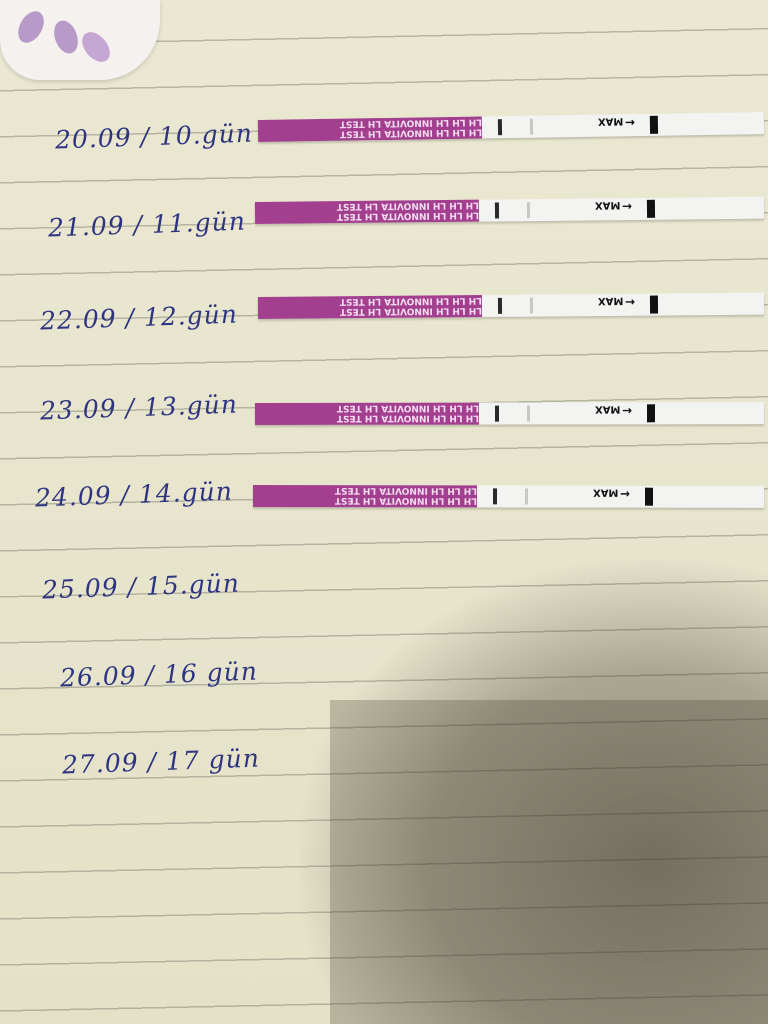 Image resolution: width=768 pixels, height=1024 pixels. I want to click on floral-sticker, so click(80, 40).